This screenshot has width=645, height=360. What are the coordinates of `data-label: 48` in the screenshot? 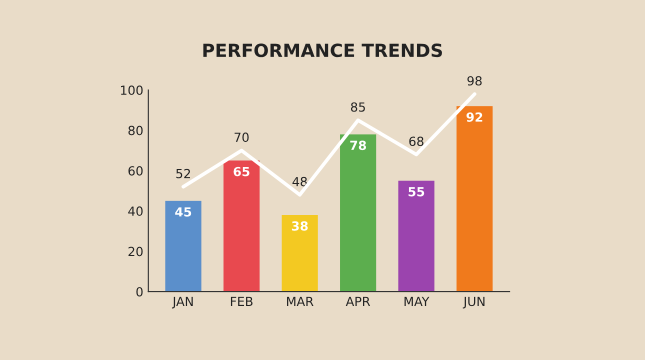 It's located at (299, 181).